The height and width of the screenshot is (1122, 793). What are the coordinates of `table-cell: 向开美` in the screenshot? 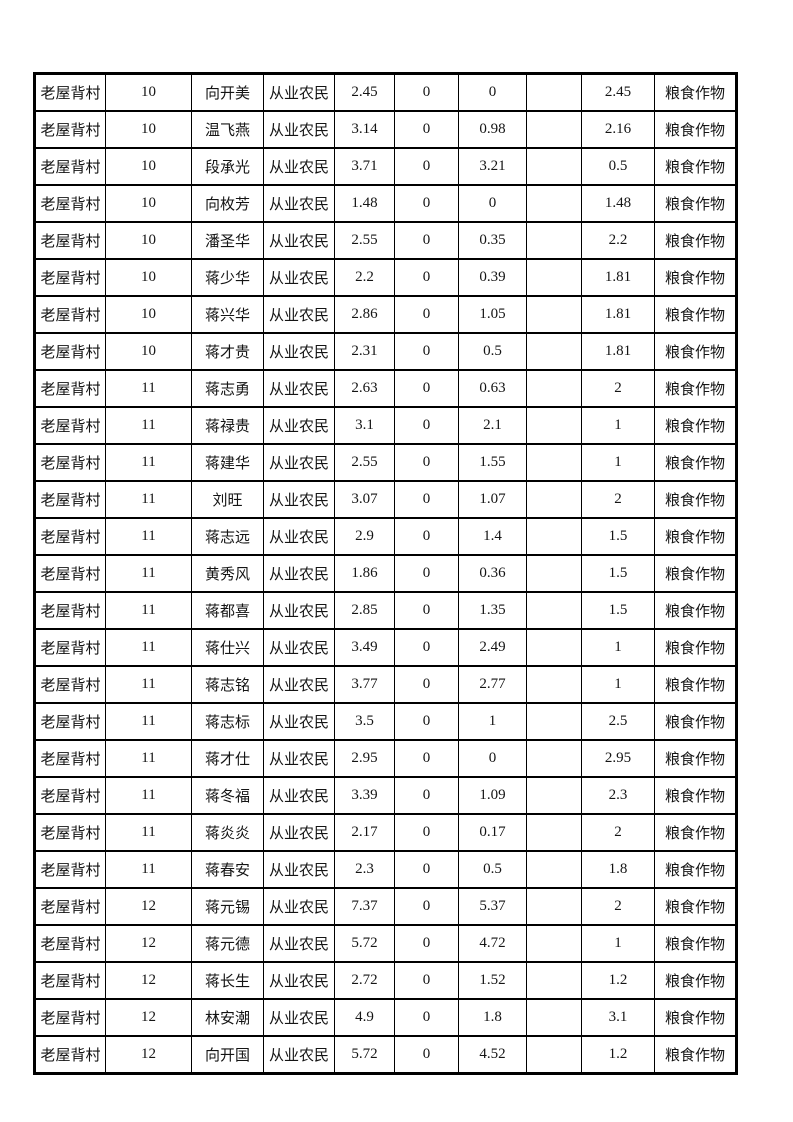 It's located at (227, 92).